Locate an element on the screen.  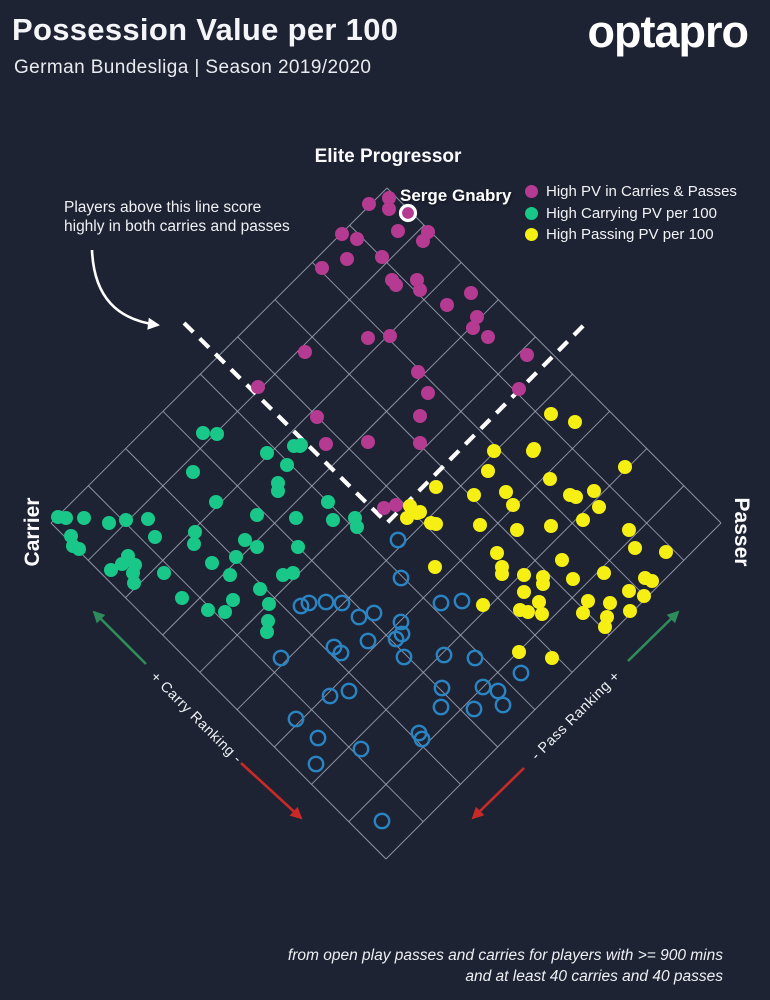
legend-item: High Carrying PV per 100 is located at coordinates (631, 214).